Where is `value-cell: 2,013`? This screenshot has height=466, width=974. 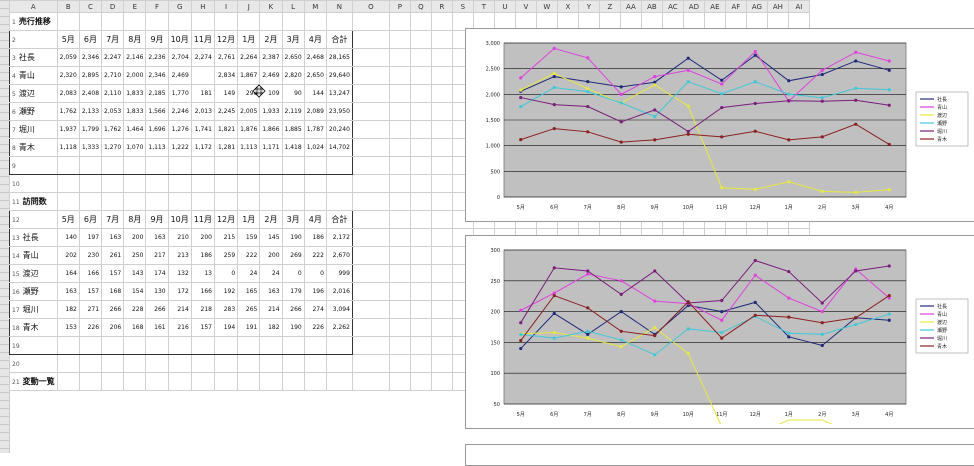
value-cell: 2,013 is located at coordinates (202, 111).